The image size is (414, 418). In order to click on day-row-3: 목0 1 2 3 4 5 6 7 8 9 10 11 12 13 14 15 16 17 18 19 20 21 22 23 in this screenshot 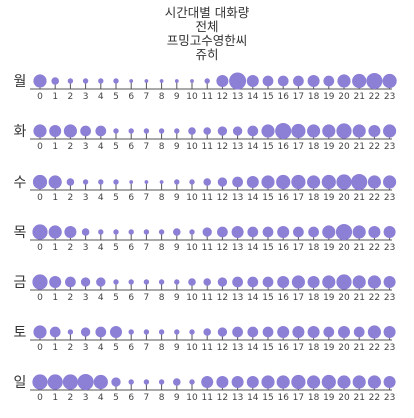, I will do `click(205, 238)`.